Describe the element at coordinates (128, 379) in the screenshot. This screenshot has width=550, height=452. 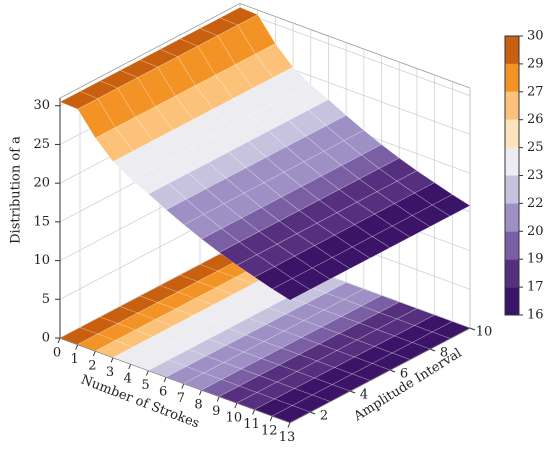
I see `x-tick-label: 4` at that location.